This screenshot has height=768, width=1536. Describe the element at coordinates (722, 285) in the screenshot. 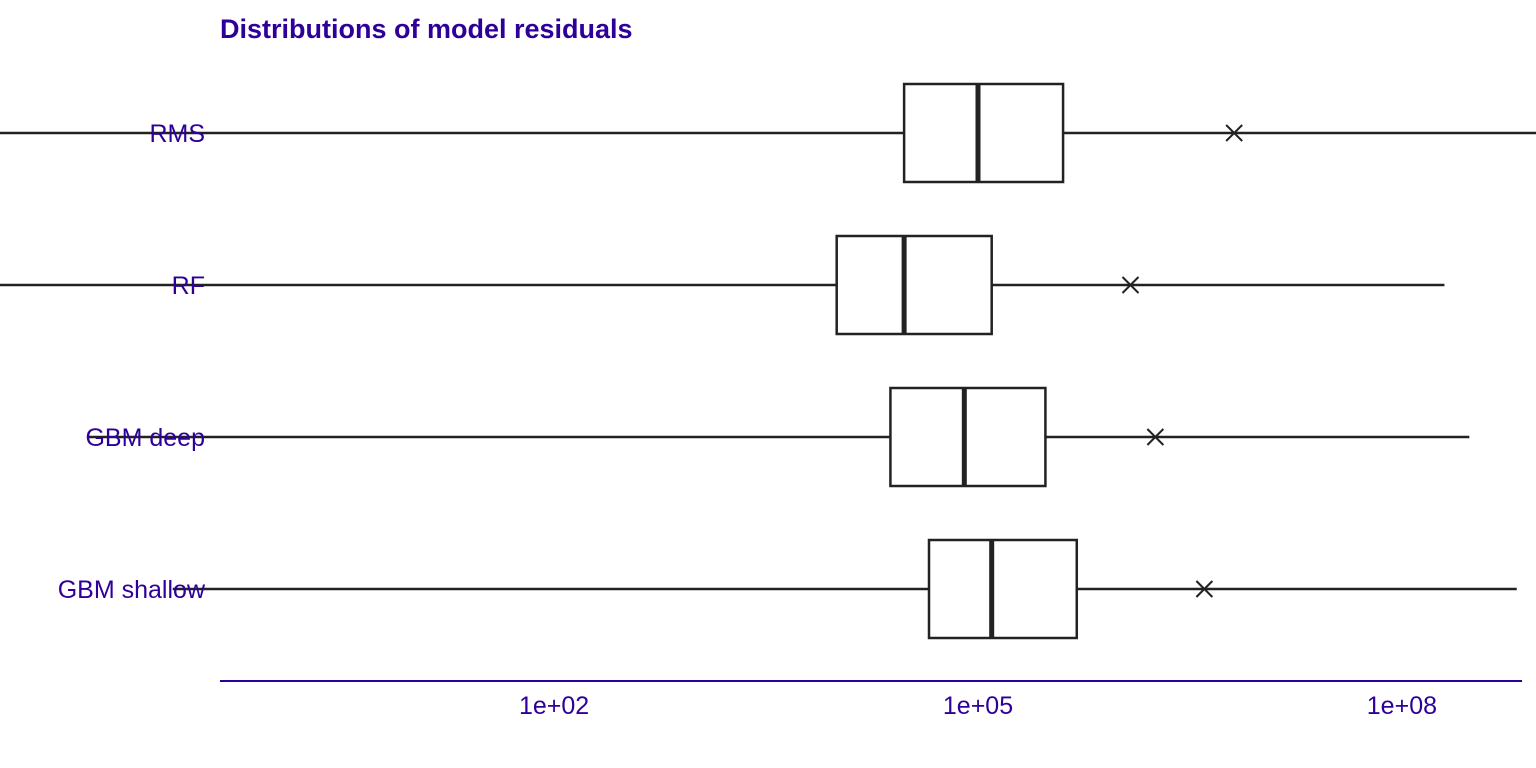

I see `box-group-rf: RF` at that location.